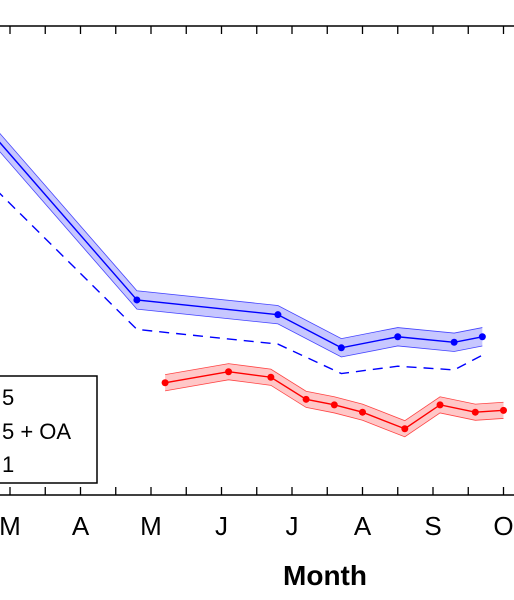 Image resolution: width=514 pixels, height=600 pixels. I want to click on series-2-band-lower, so click(334, 408).